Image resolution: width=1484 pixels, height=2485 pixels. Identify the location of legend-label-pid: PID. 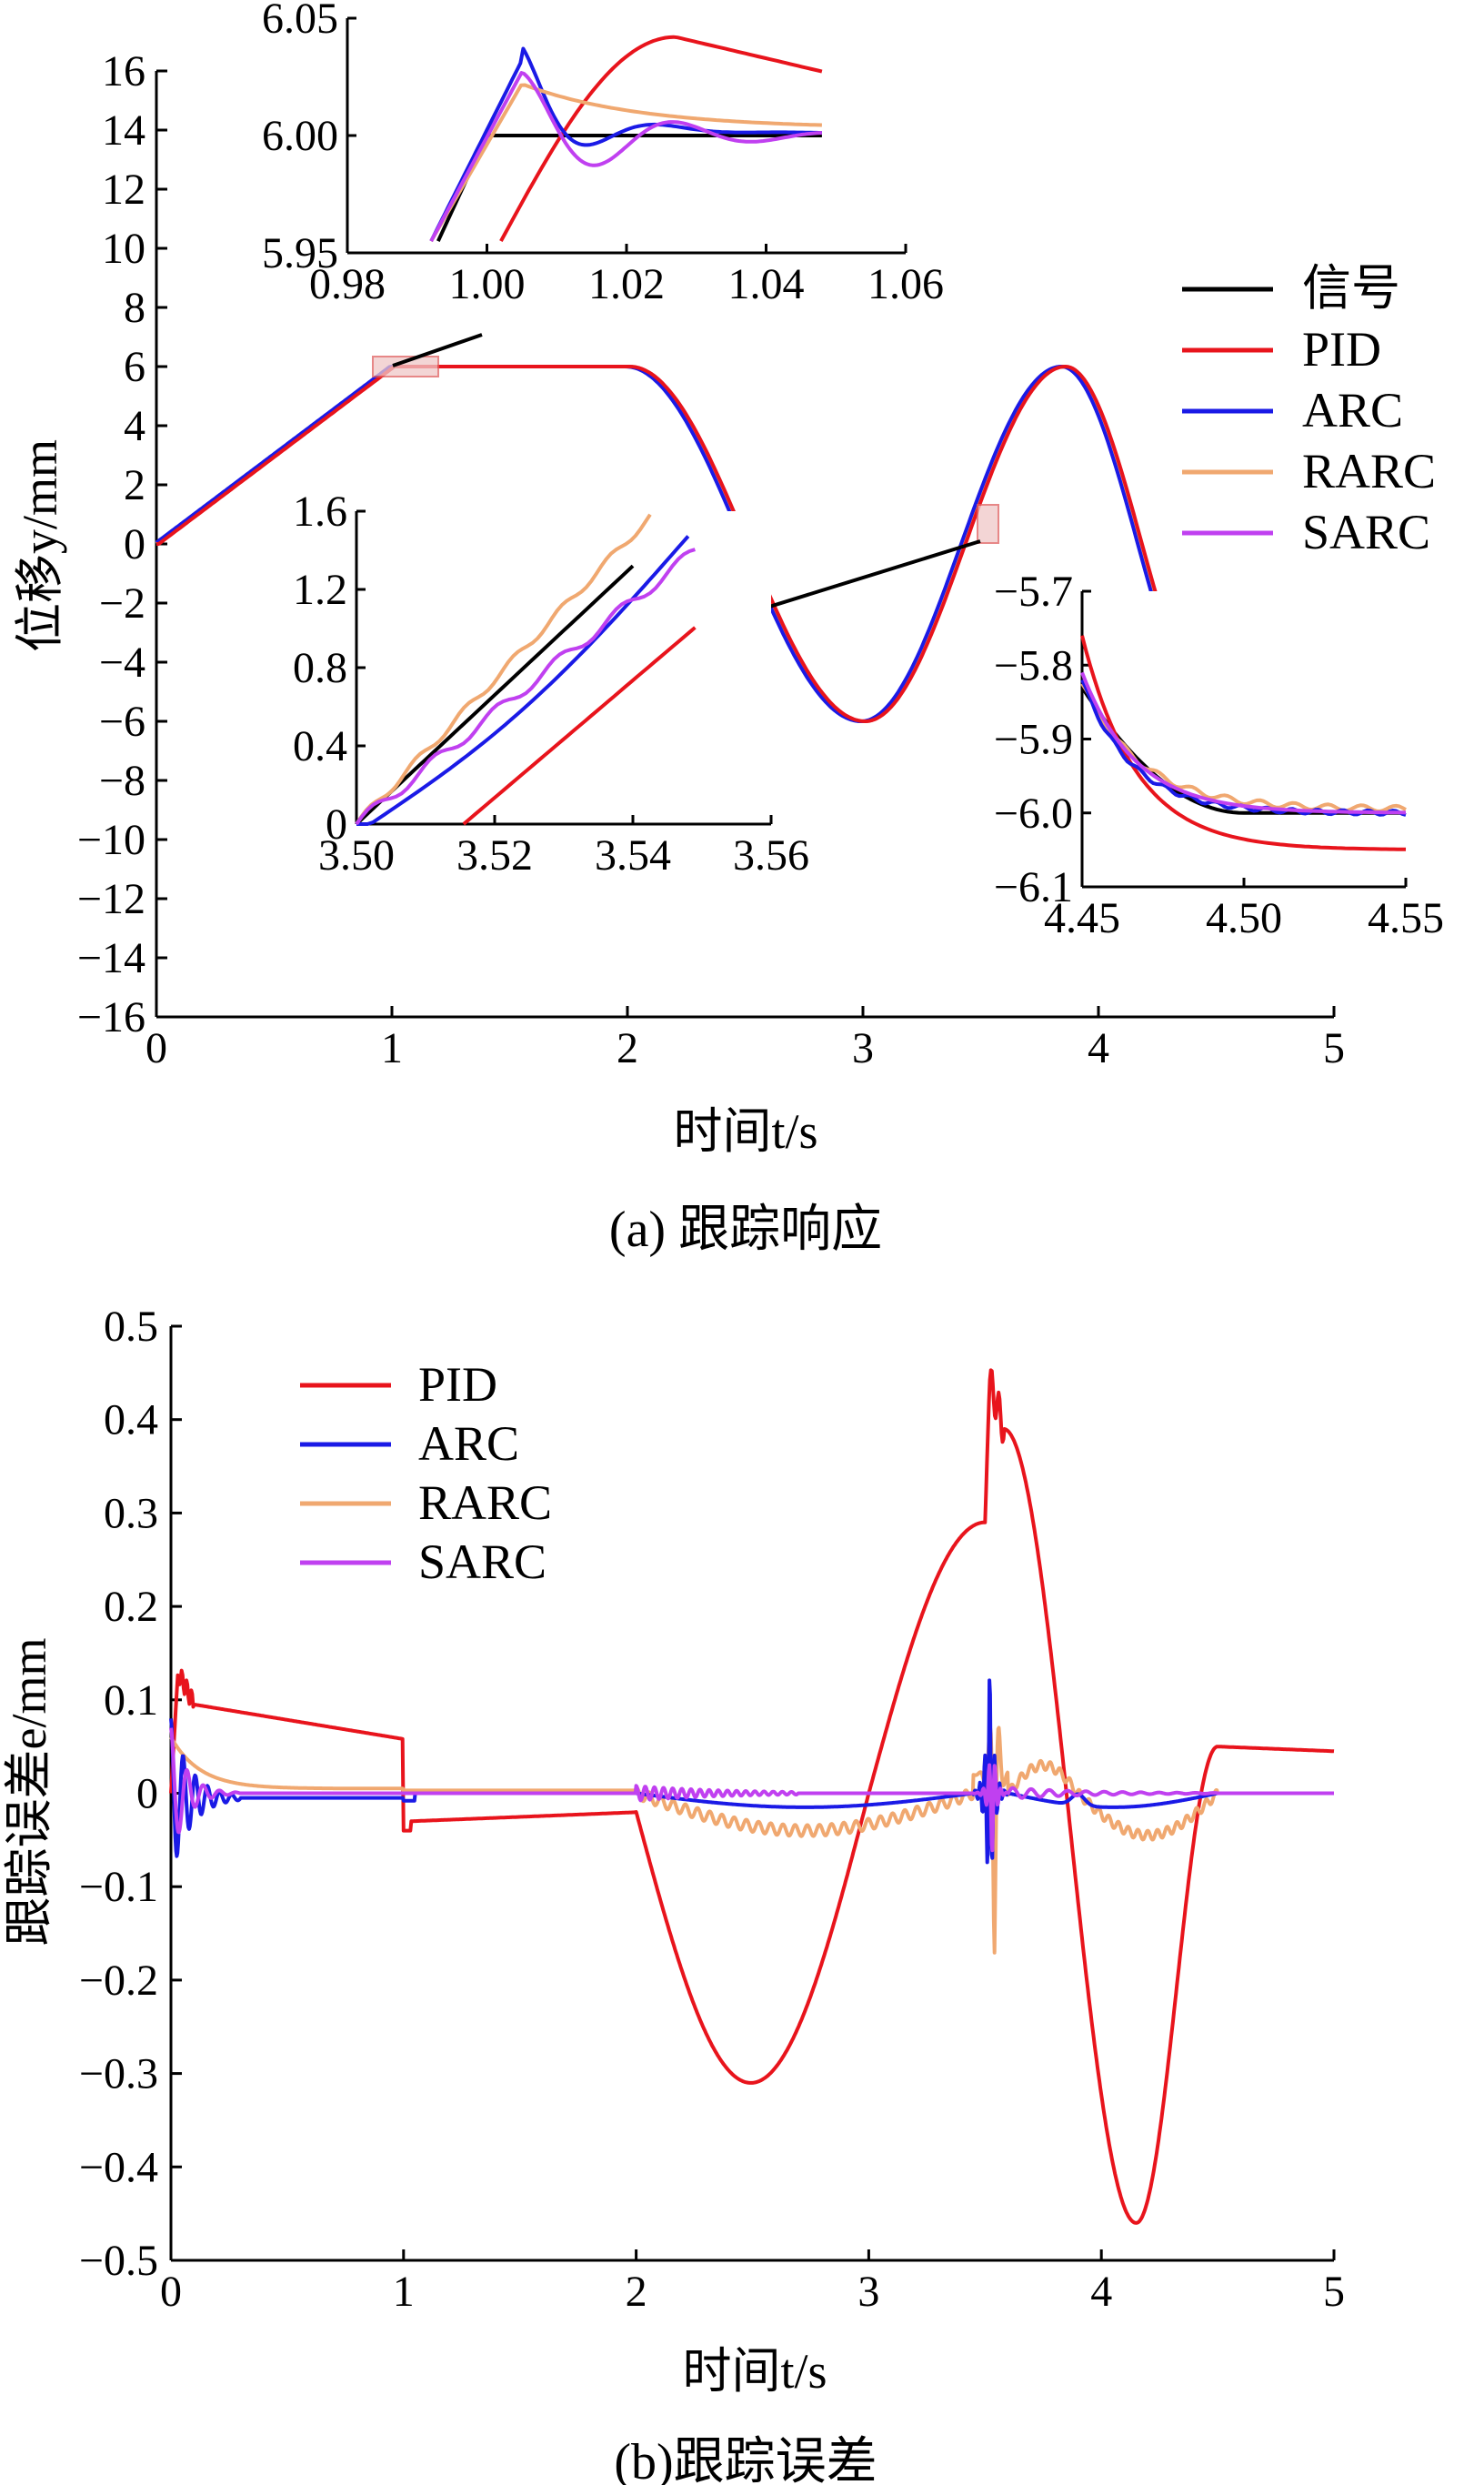
(1341, 349).